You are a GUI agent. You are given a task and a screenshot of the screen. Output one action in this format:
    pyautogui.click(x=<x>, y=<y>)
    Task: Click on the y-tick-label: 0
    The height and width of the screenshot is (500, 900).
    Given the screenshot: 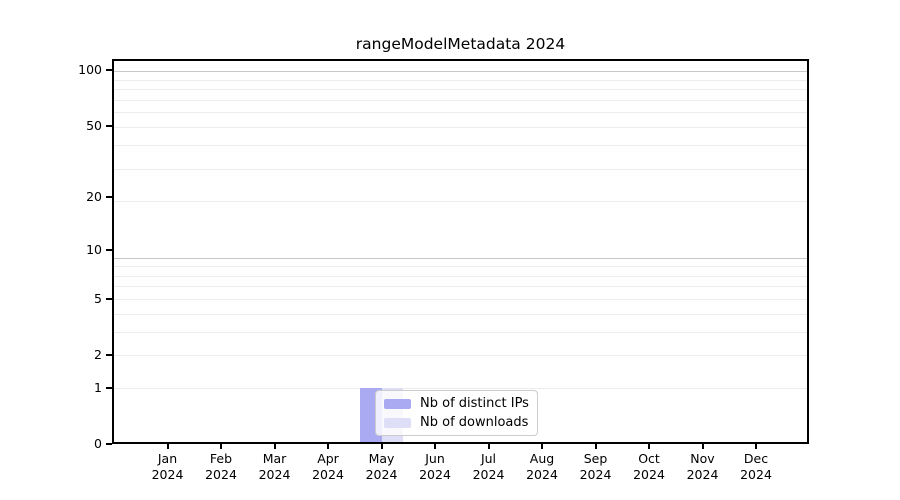 What is the action you would take?
    pyautogui.click(x=98, y=443)
    